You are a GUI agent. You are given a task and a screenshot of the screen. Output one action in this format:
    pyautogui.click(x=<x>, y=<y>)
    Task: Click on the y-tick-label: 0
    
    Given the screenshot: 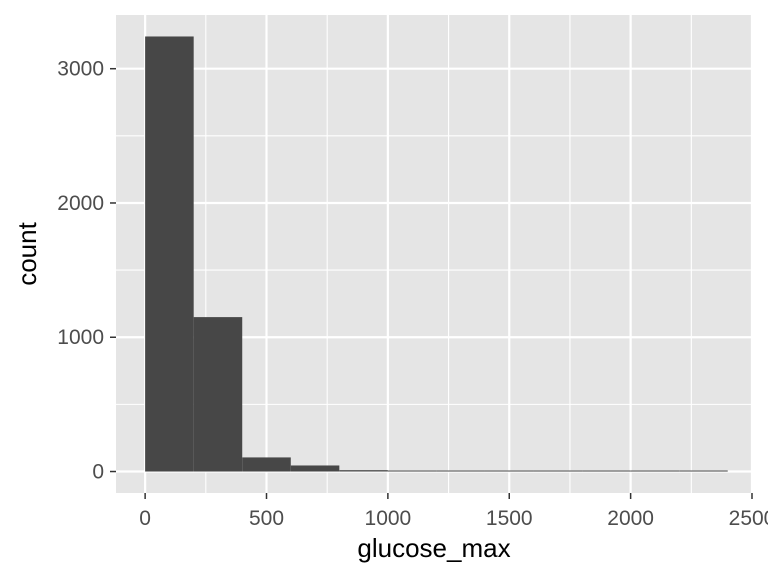 What is the action you would take?
    pyautogui.click(x=98, y=472)
    